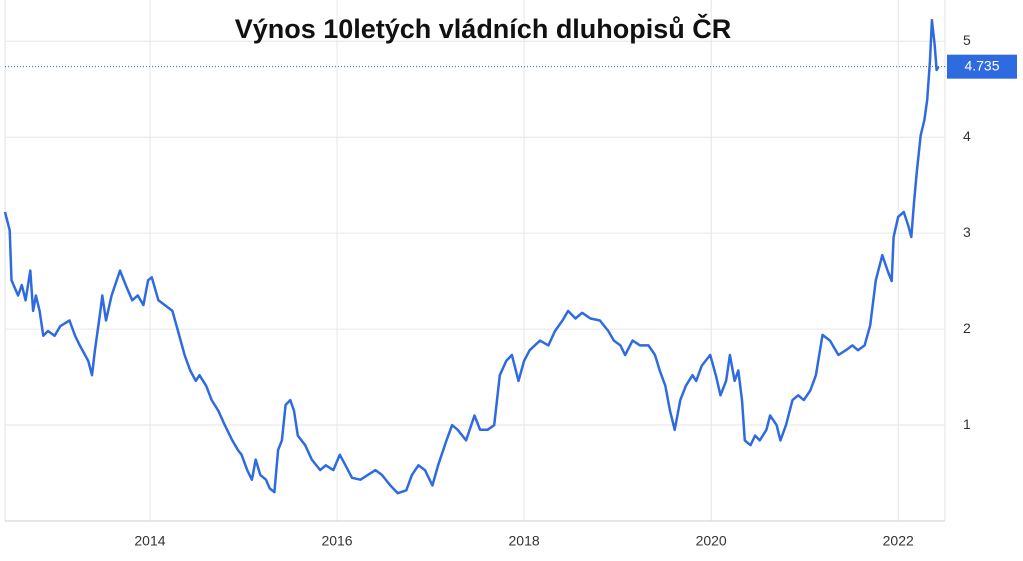 The width and height of the screenshot is (1023, 561). What do you see at coordinates (483, 28) in the screenshot?
I see `chart-title: Výnos 10letých vládních dluhopisů ČR` at bounding box center [483, 28].